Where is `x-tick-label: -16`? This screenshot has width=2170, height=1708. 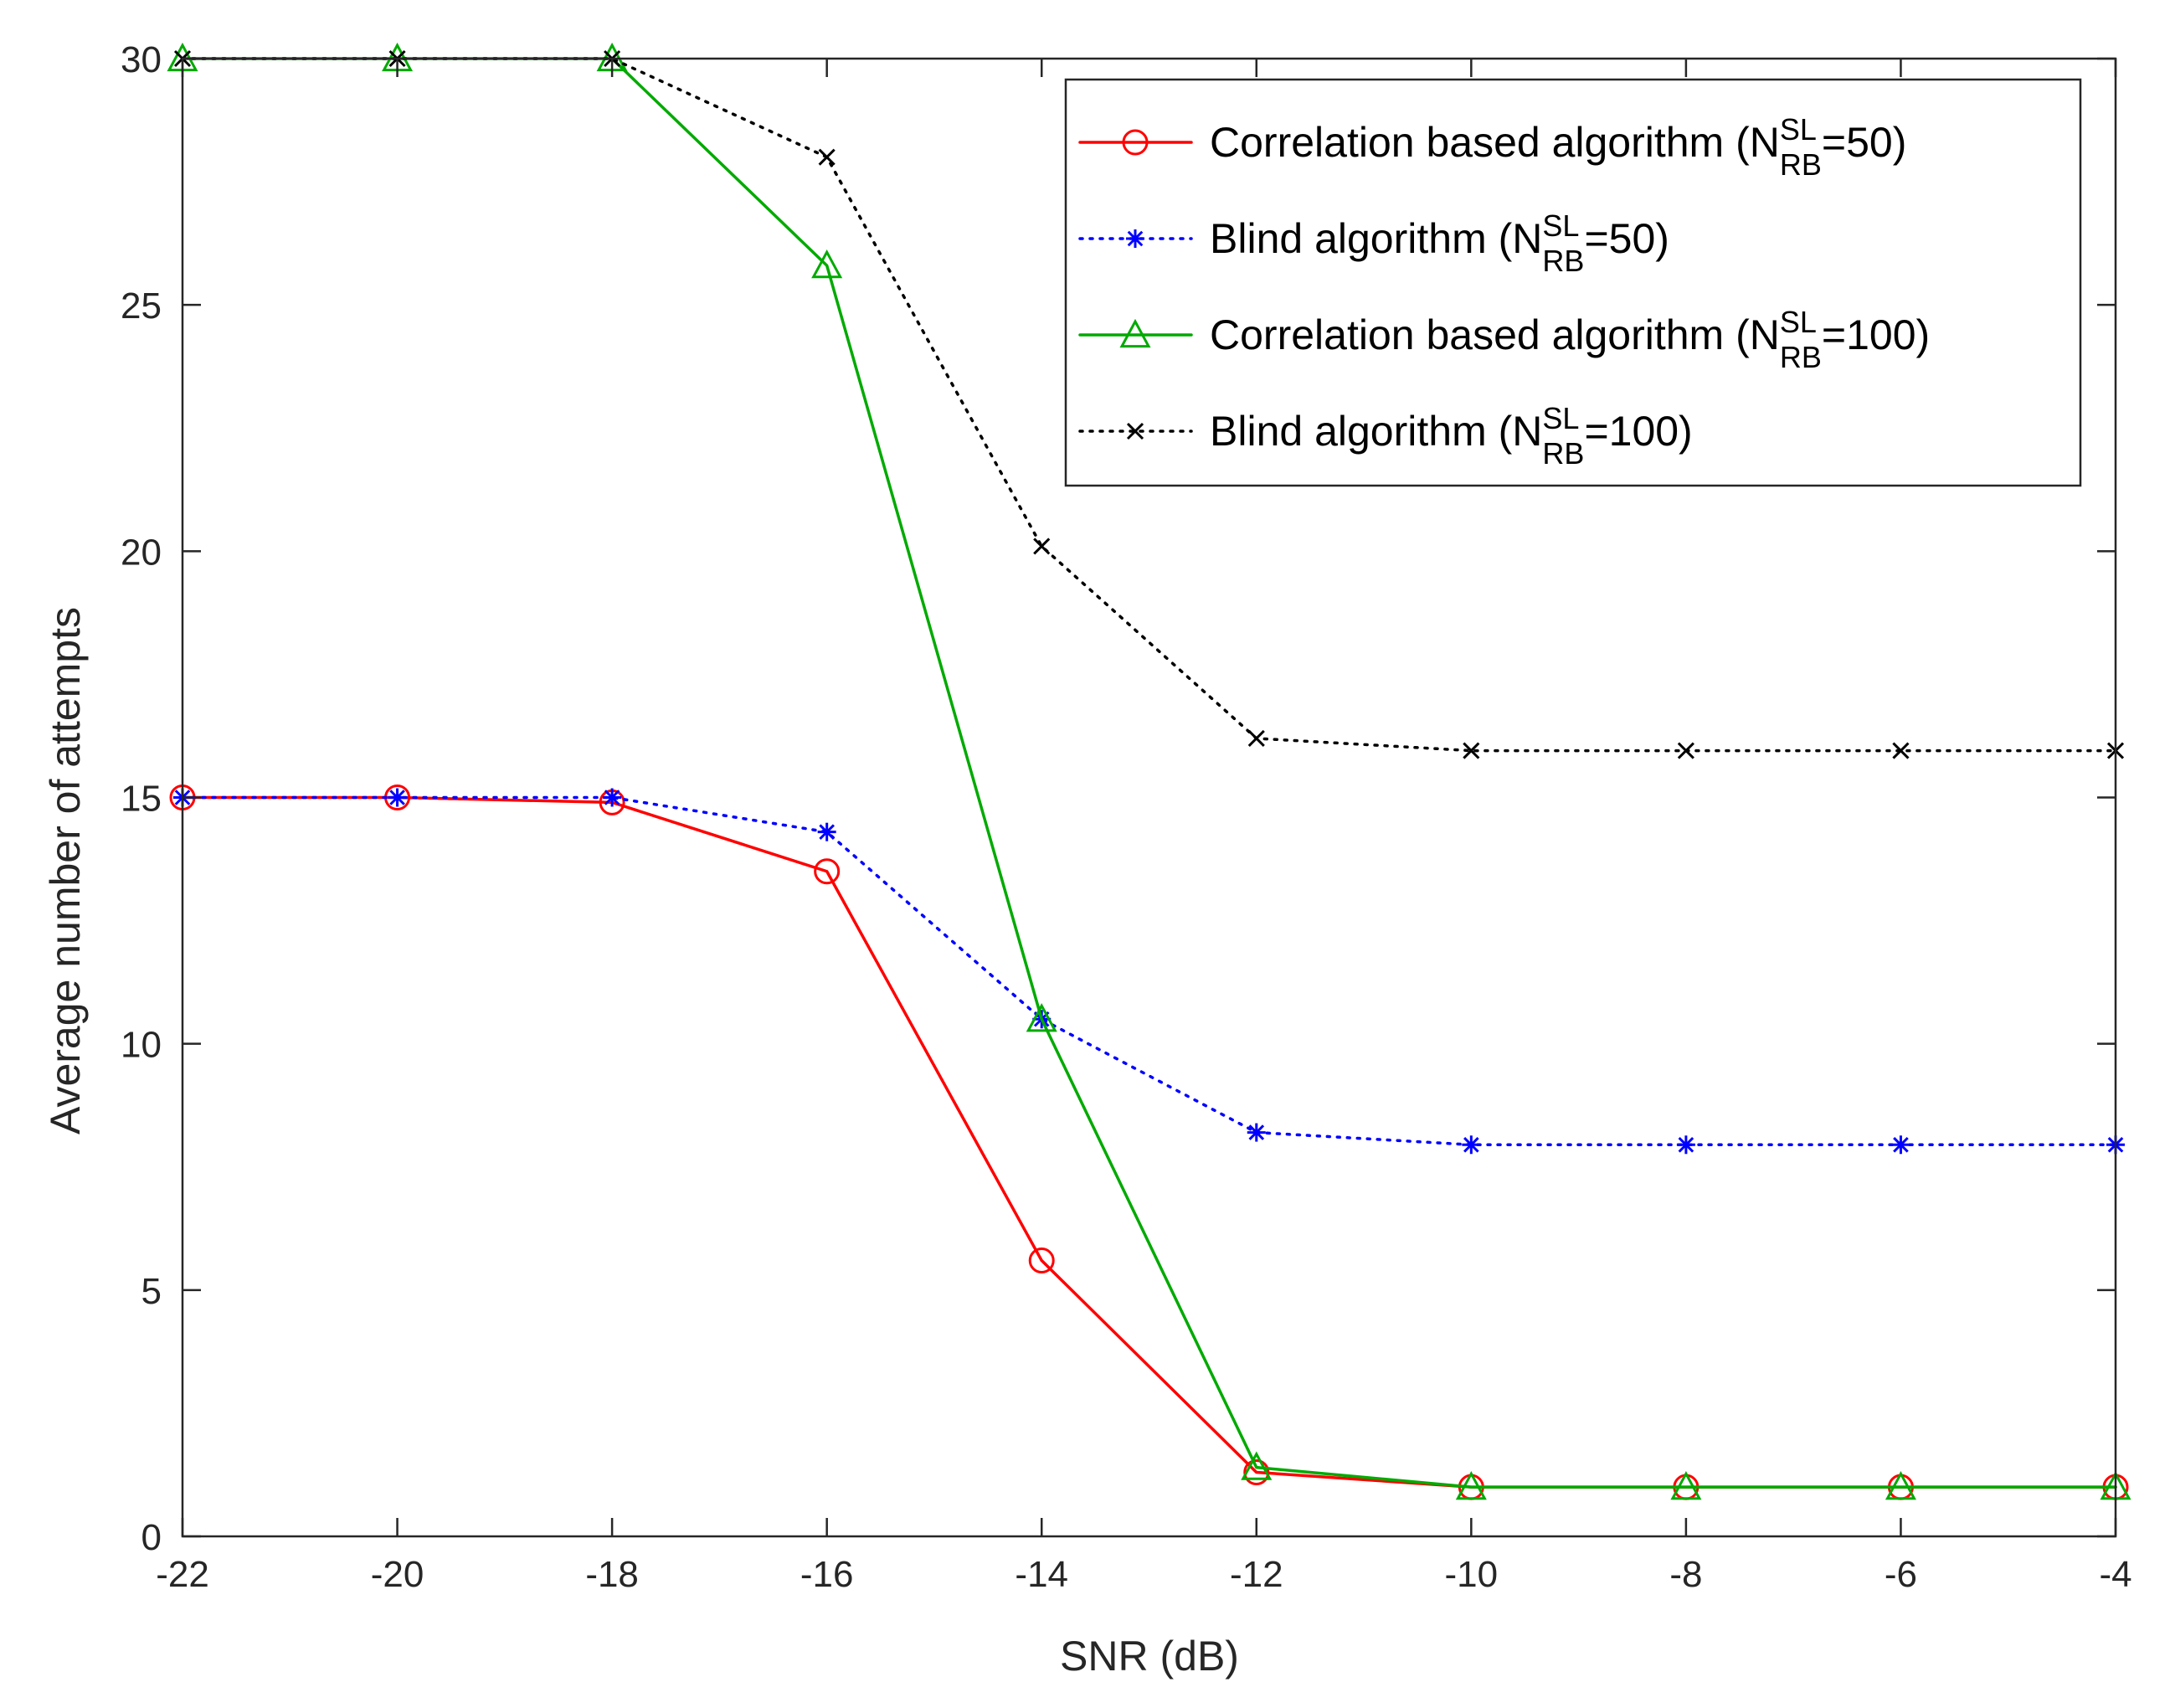 x-tick-label: -16 is located at coordinates (827, 1574).